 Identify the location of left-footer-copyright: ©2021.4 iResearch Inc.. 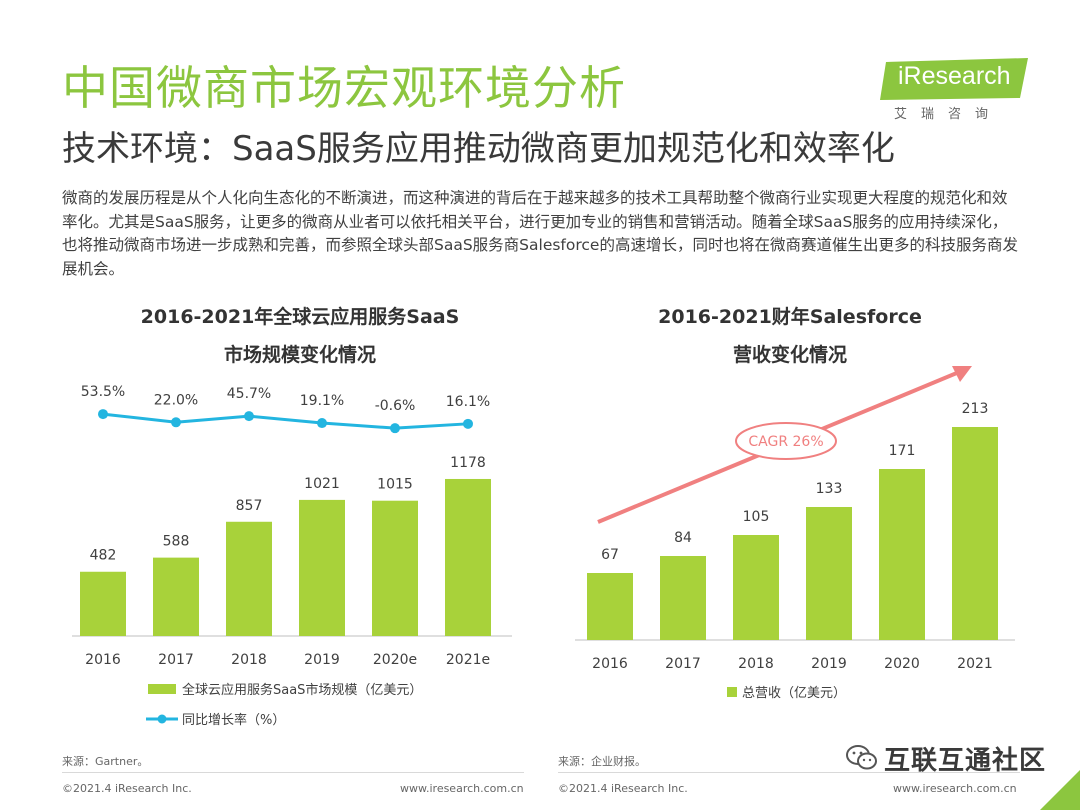
(127, 788).